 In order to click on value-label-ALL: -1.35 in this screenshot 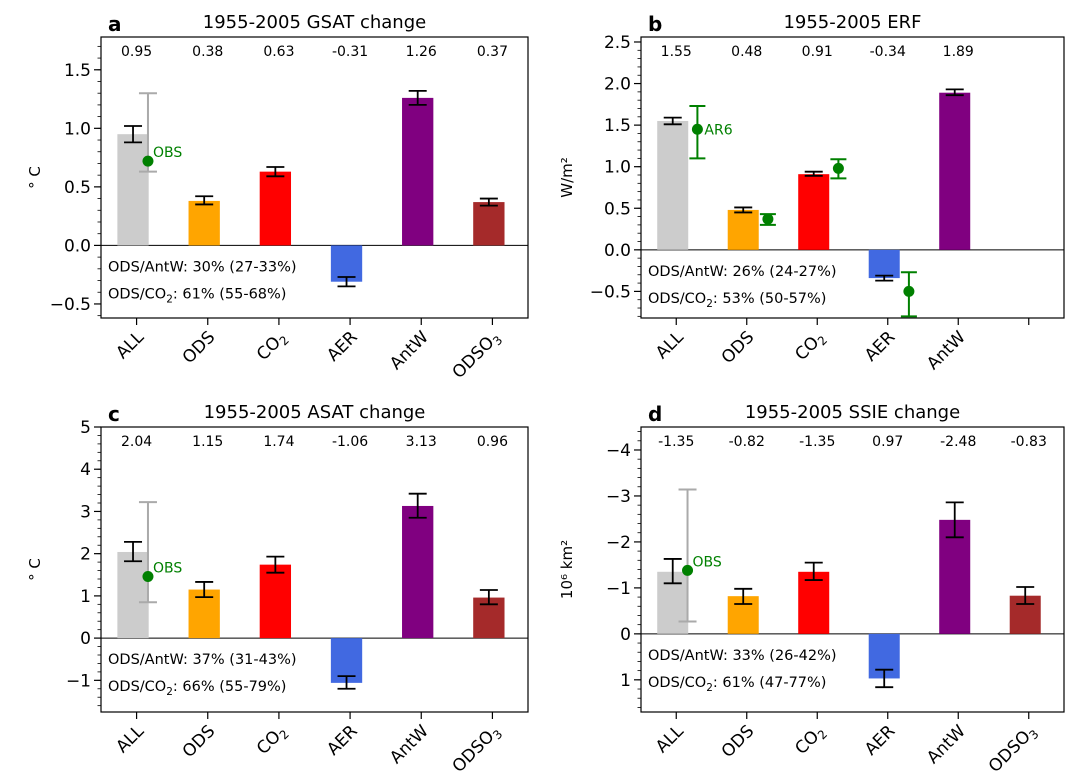, I will do `click(676, 442)`.